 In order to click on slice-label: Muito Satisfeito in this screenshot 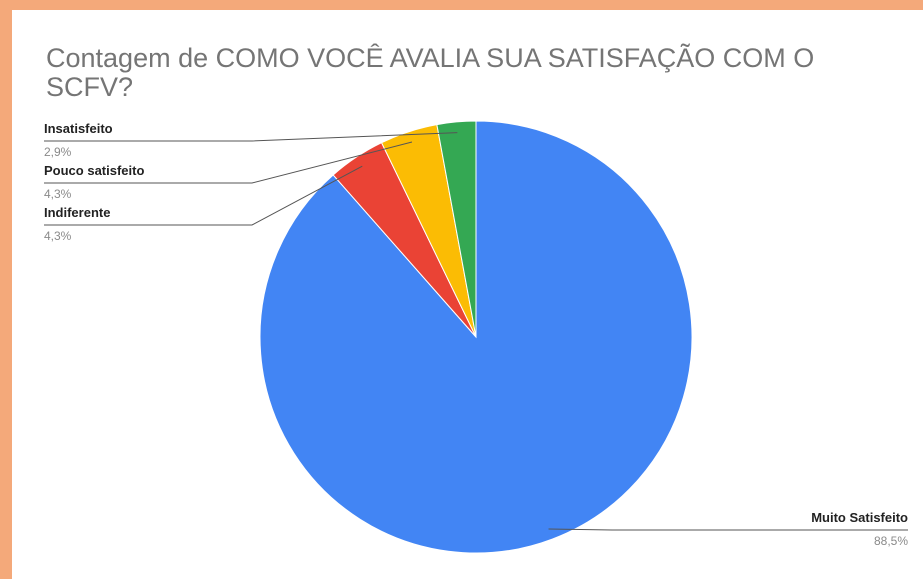, I will do `click(859, 517)`.